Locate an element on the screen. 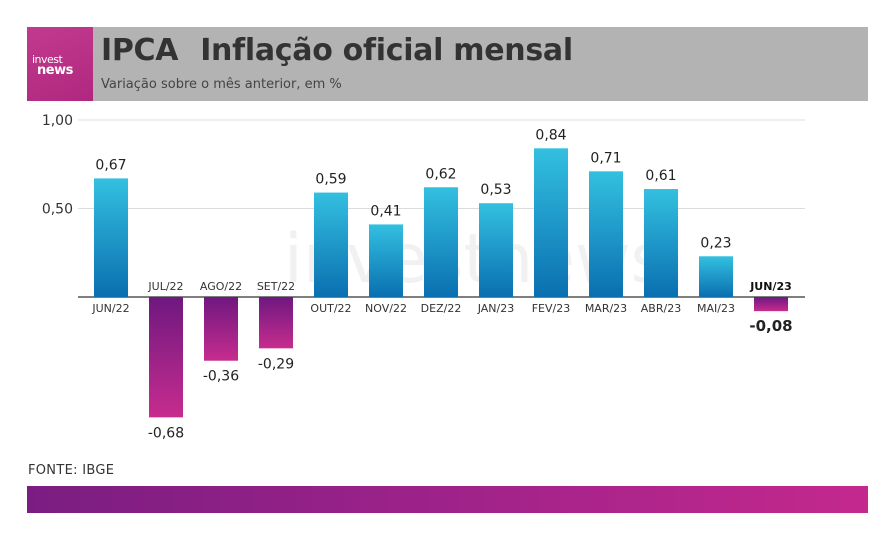 The height and width of the screenshot is (540, 895). logo-text-news: news is located at coordinates (55, 70).